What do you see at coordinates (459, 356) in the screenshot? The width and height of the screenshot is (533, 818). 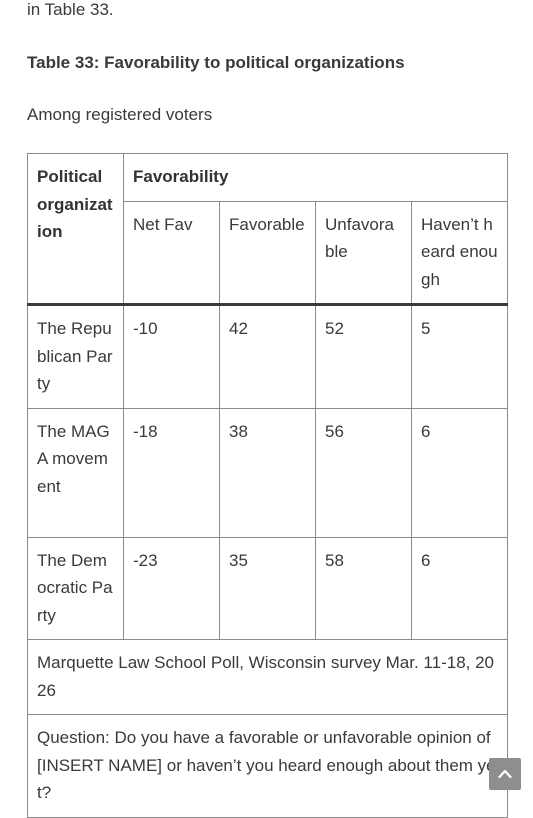 I see `cell-havent-heard: 5` at bounding box center [459, 356].